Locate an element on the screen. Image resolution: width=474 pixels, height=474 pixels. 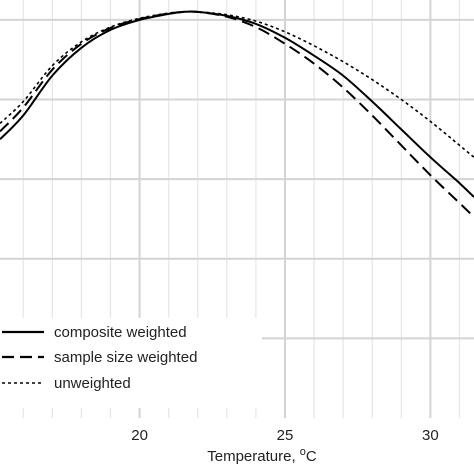
x-axis-title-unit: oC is located at coordinates (308, 455).